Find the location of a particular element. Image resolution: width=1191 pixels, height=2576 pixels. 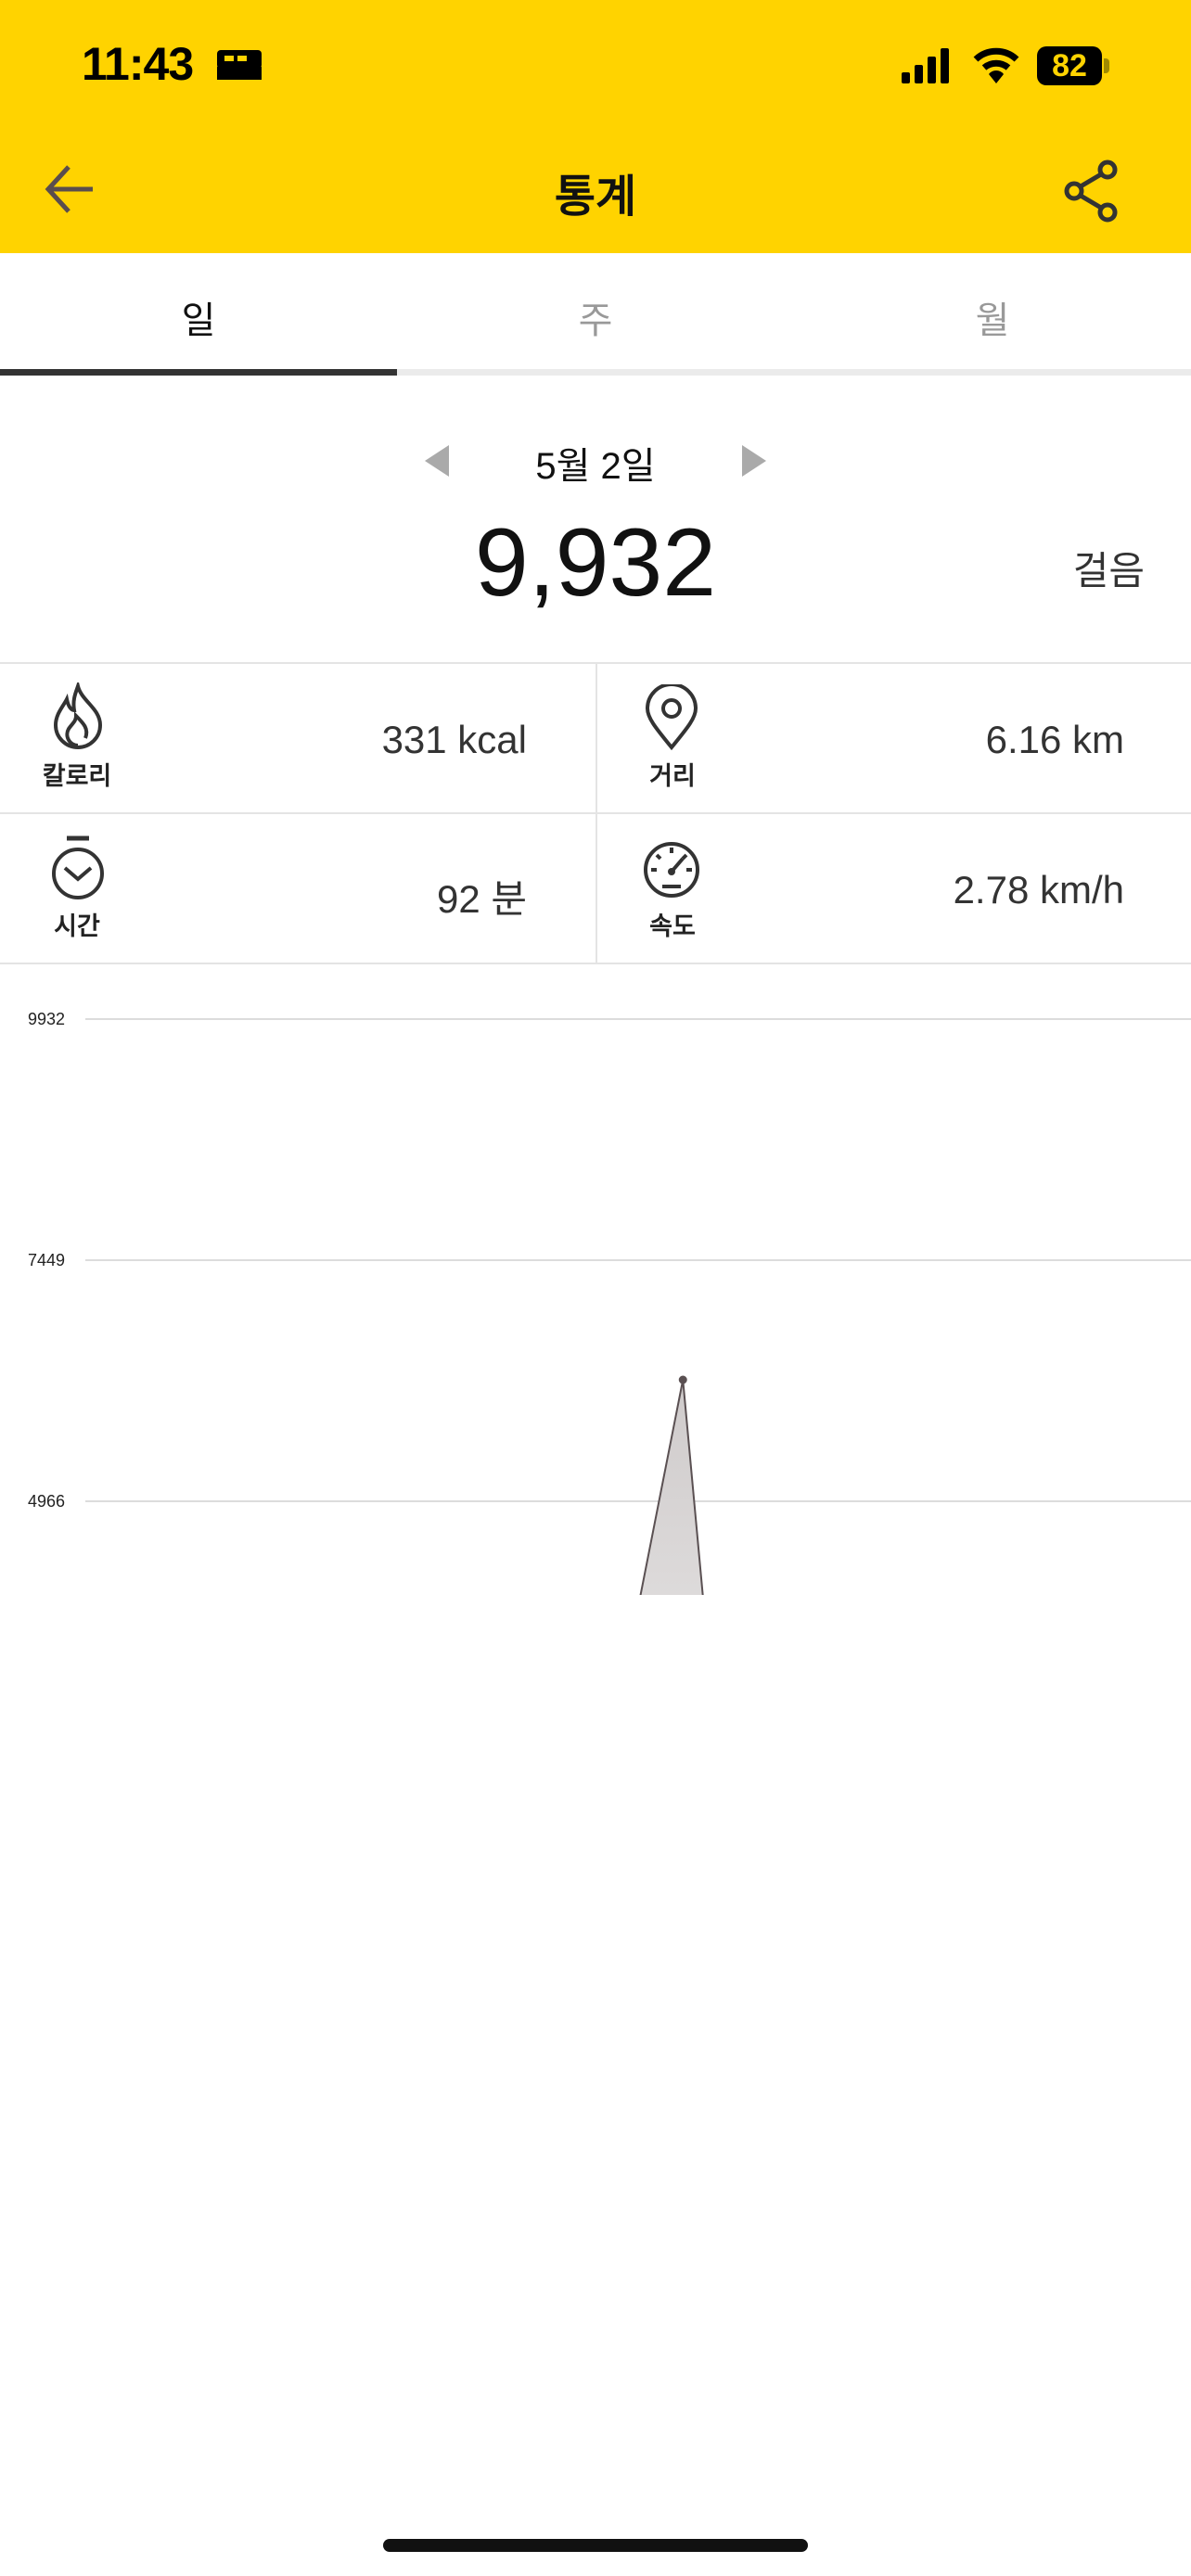

status-time: 11:43 is located at coordinates (138, 64).